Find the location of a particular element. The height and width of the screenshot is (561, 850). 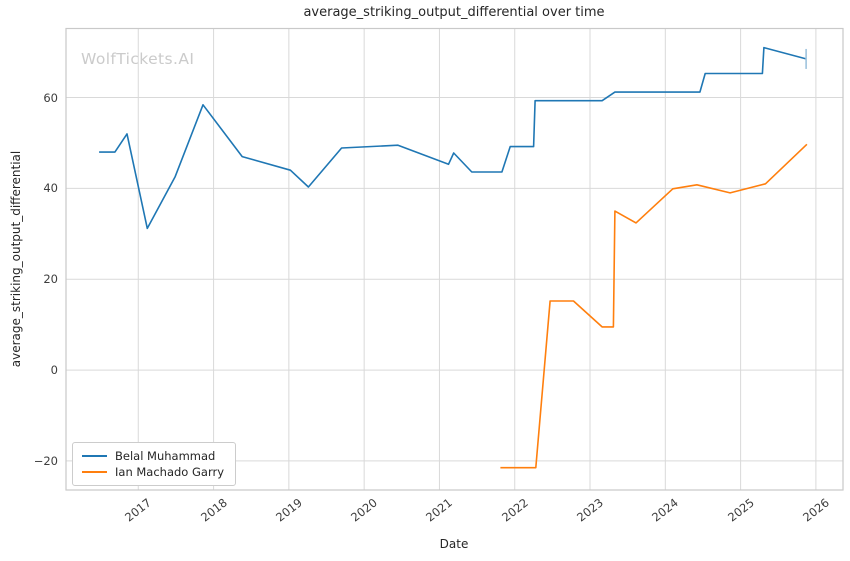

x-axis-label: Date is located at coordinates (454, 544).